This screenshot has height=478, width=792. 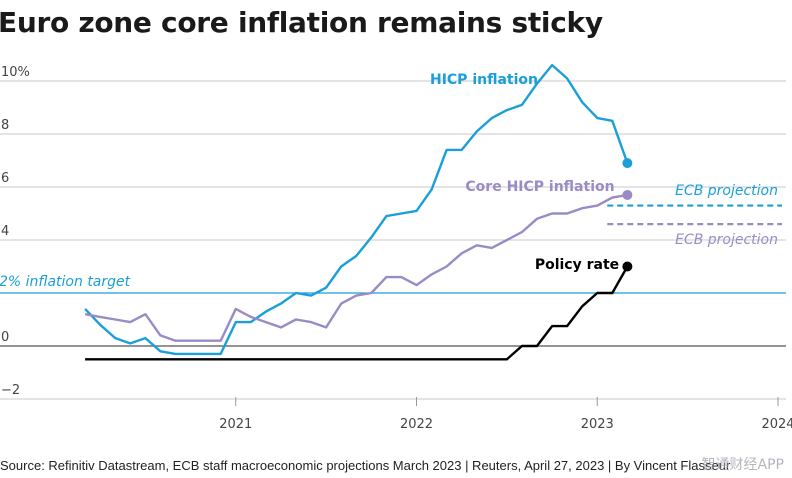 I want to click on x-tick-label: 2021, so click(x=235, y=424).